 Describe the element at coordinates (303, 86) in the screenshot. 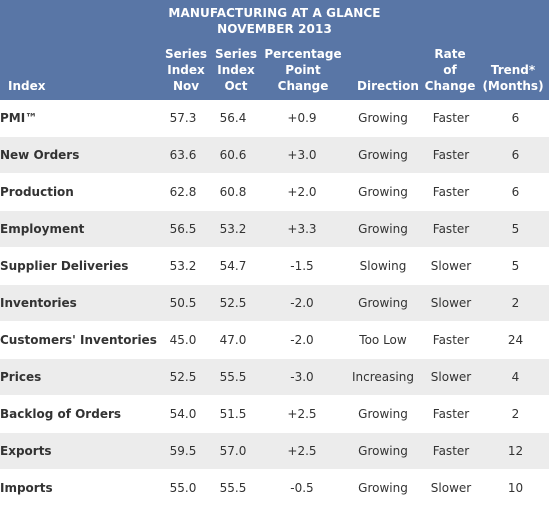

I see `column-header-change-line3: Change` at that location.